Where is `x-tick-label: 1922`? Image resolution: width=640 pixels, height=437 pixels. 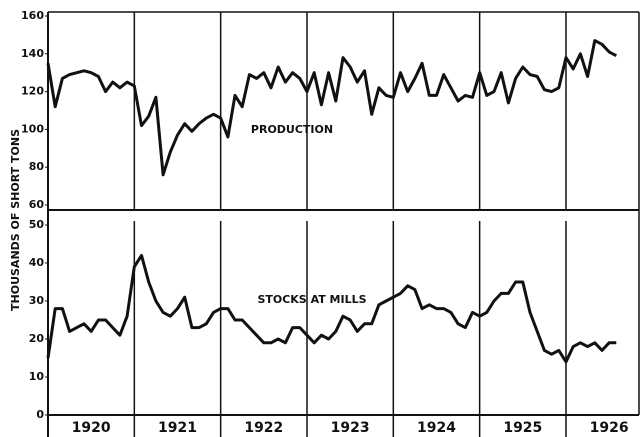 x-tick-label: 1922 is located at coordinates (263, 428).